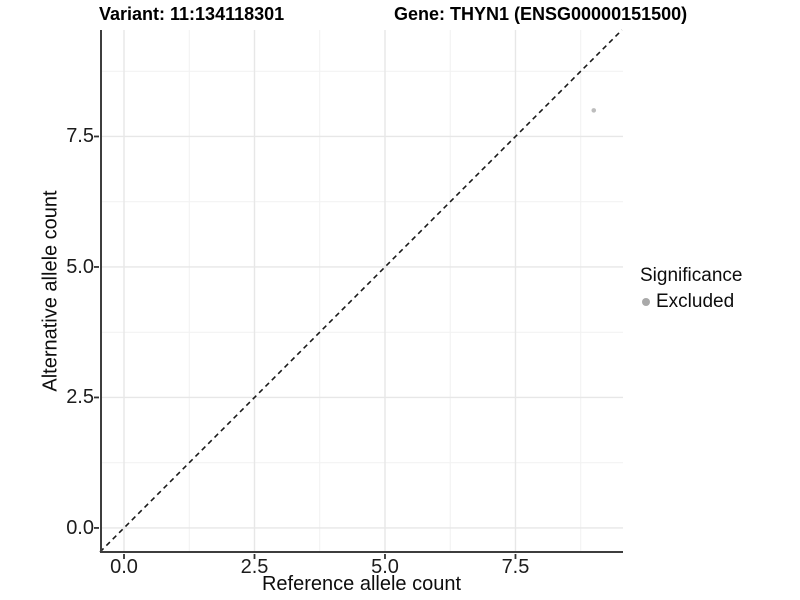 This screenshot has width=800, height=600. Describe the element at coordinates (80, 397) in the screenshot. I see `y-tick-label: 2.5` at that location.